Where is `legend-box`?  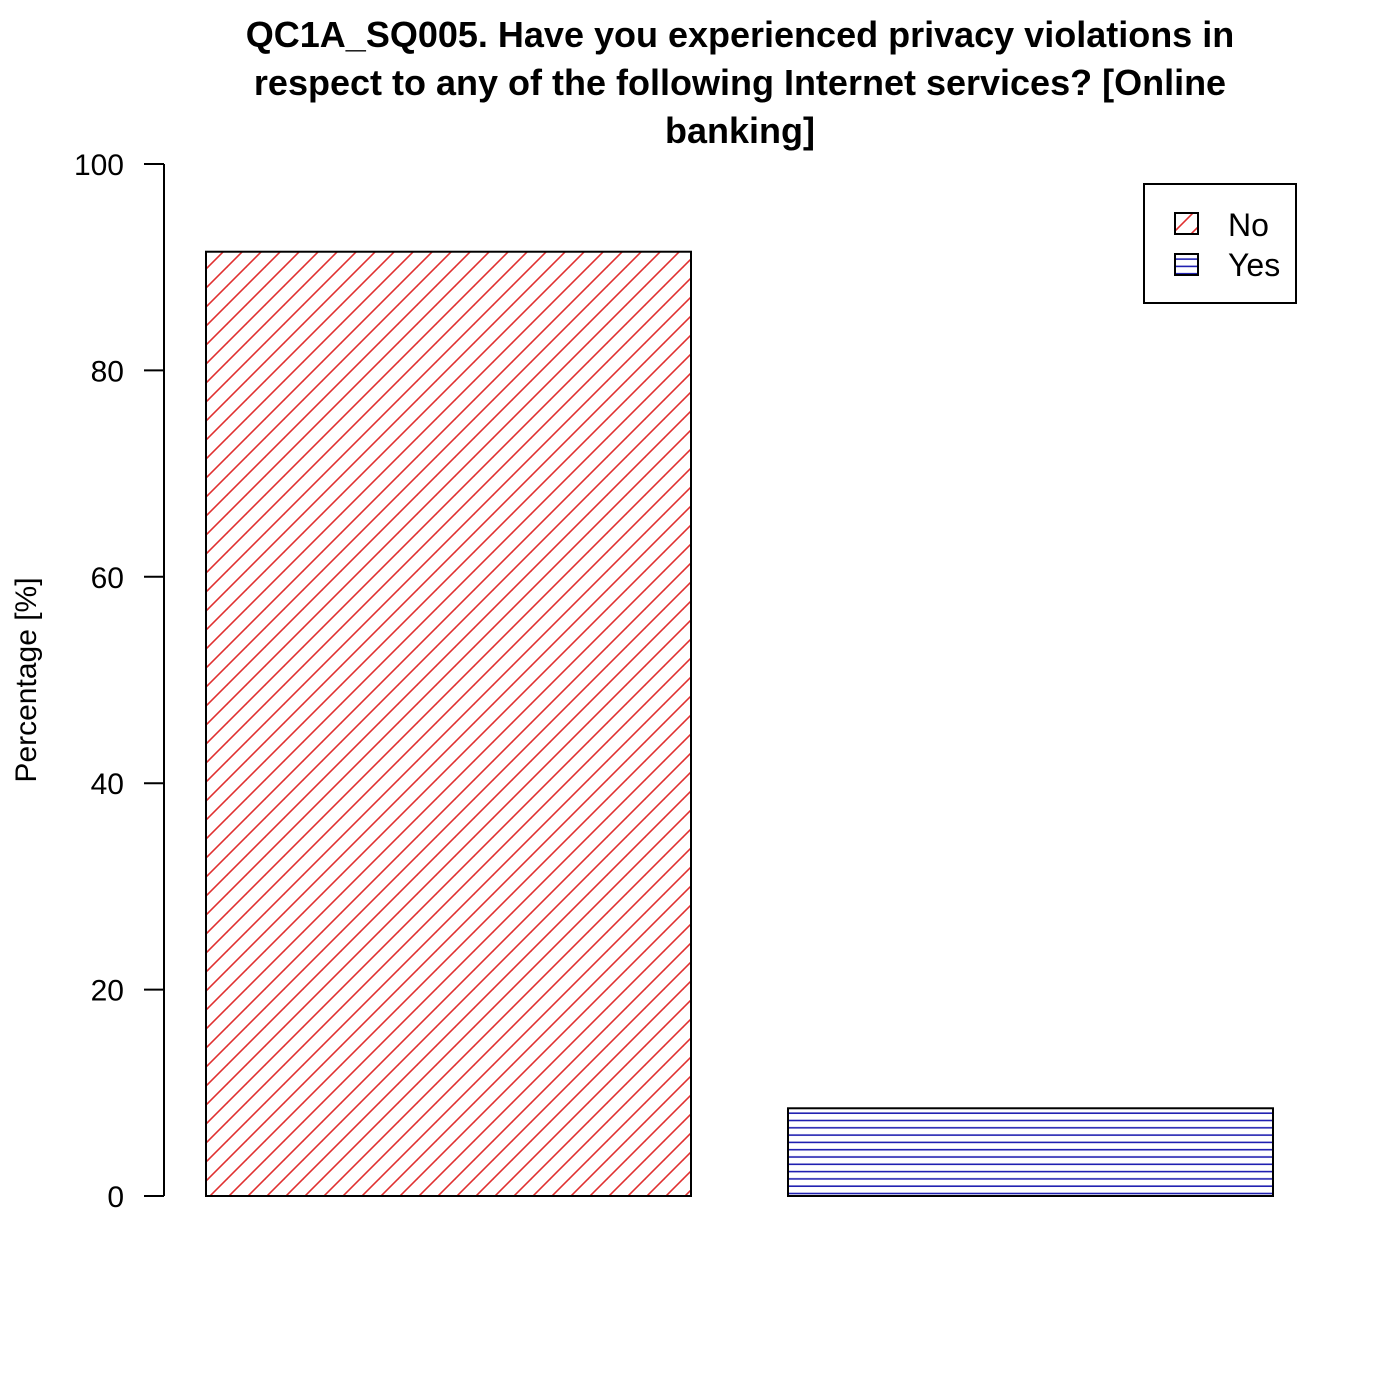 legend-box is located at coordinates (1220, 243).